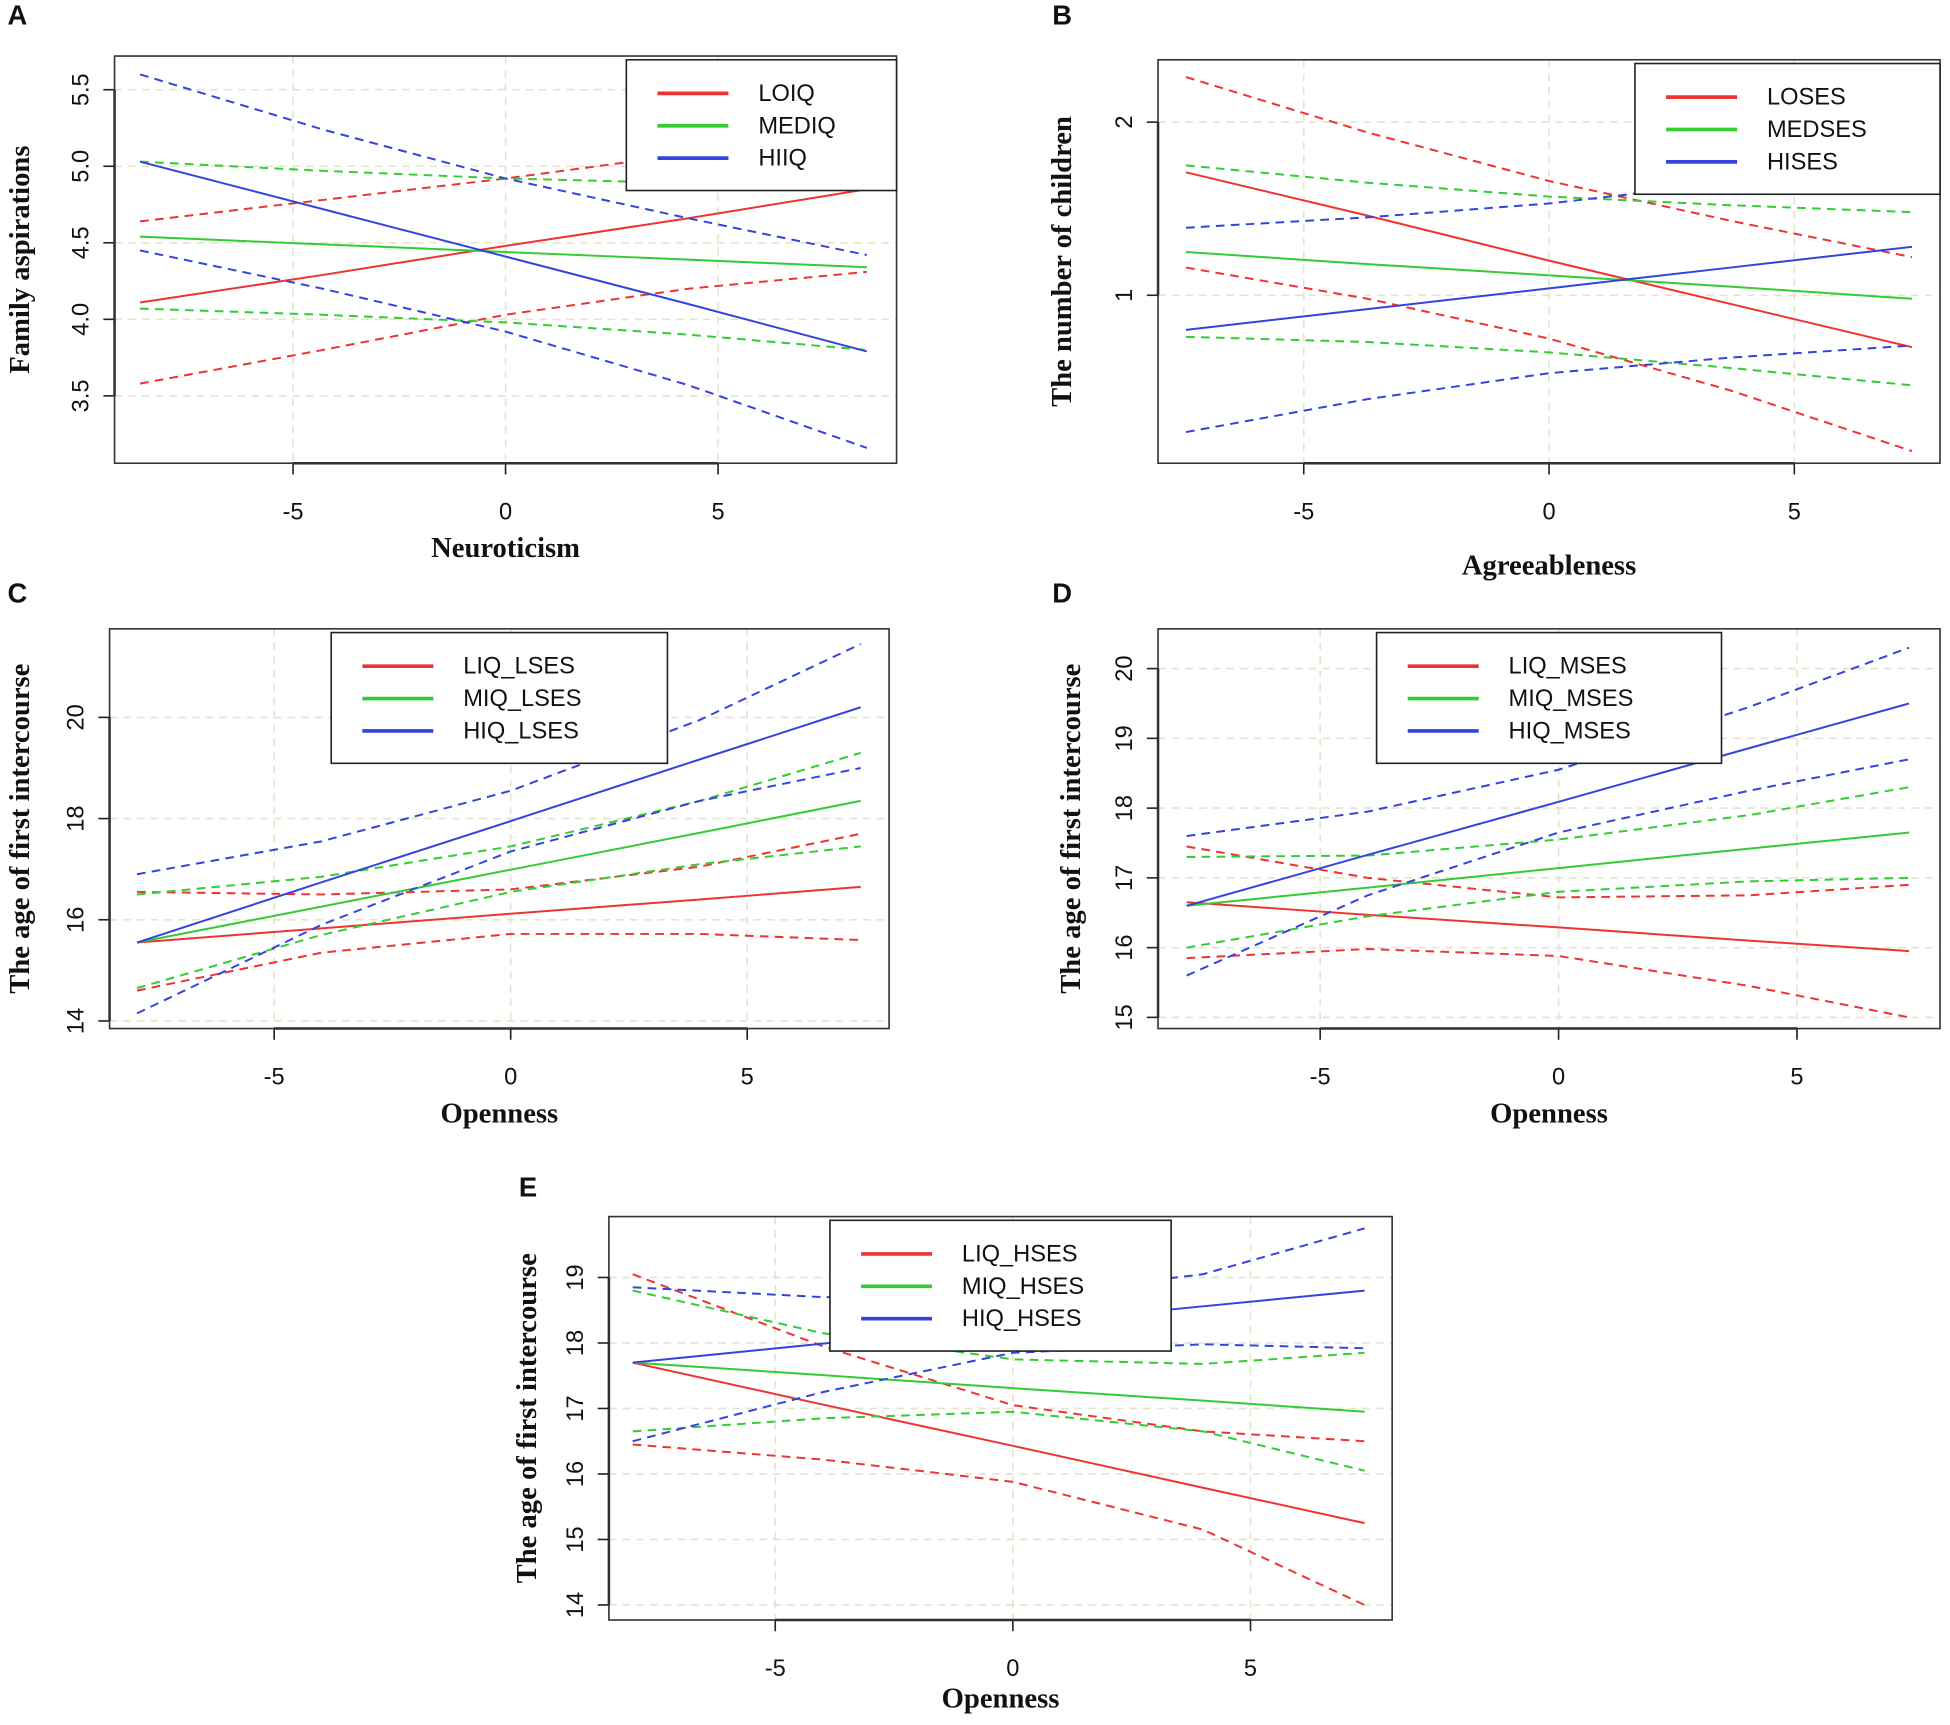  What do you see at coordinates (1022, 1319) in the screenshot?
I see `legend-label: HIQ_HSES` at bounding box center [1022, 1319].